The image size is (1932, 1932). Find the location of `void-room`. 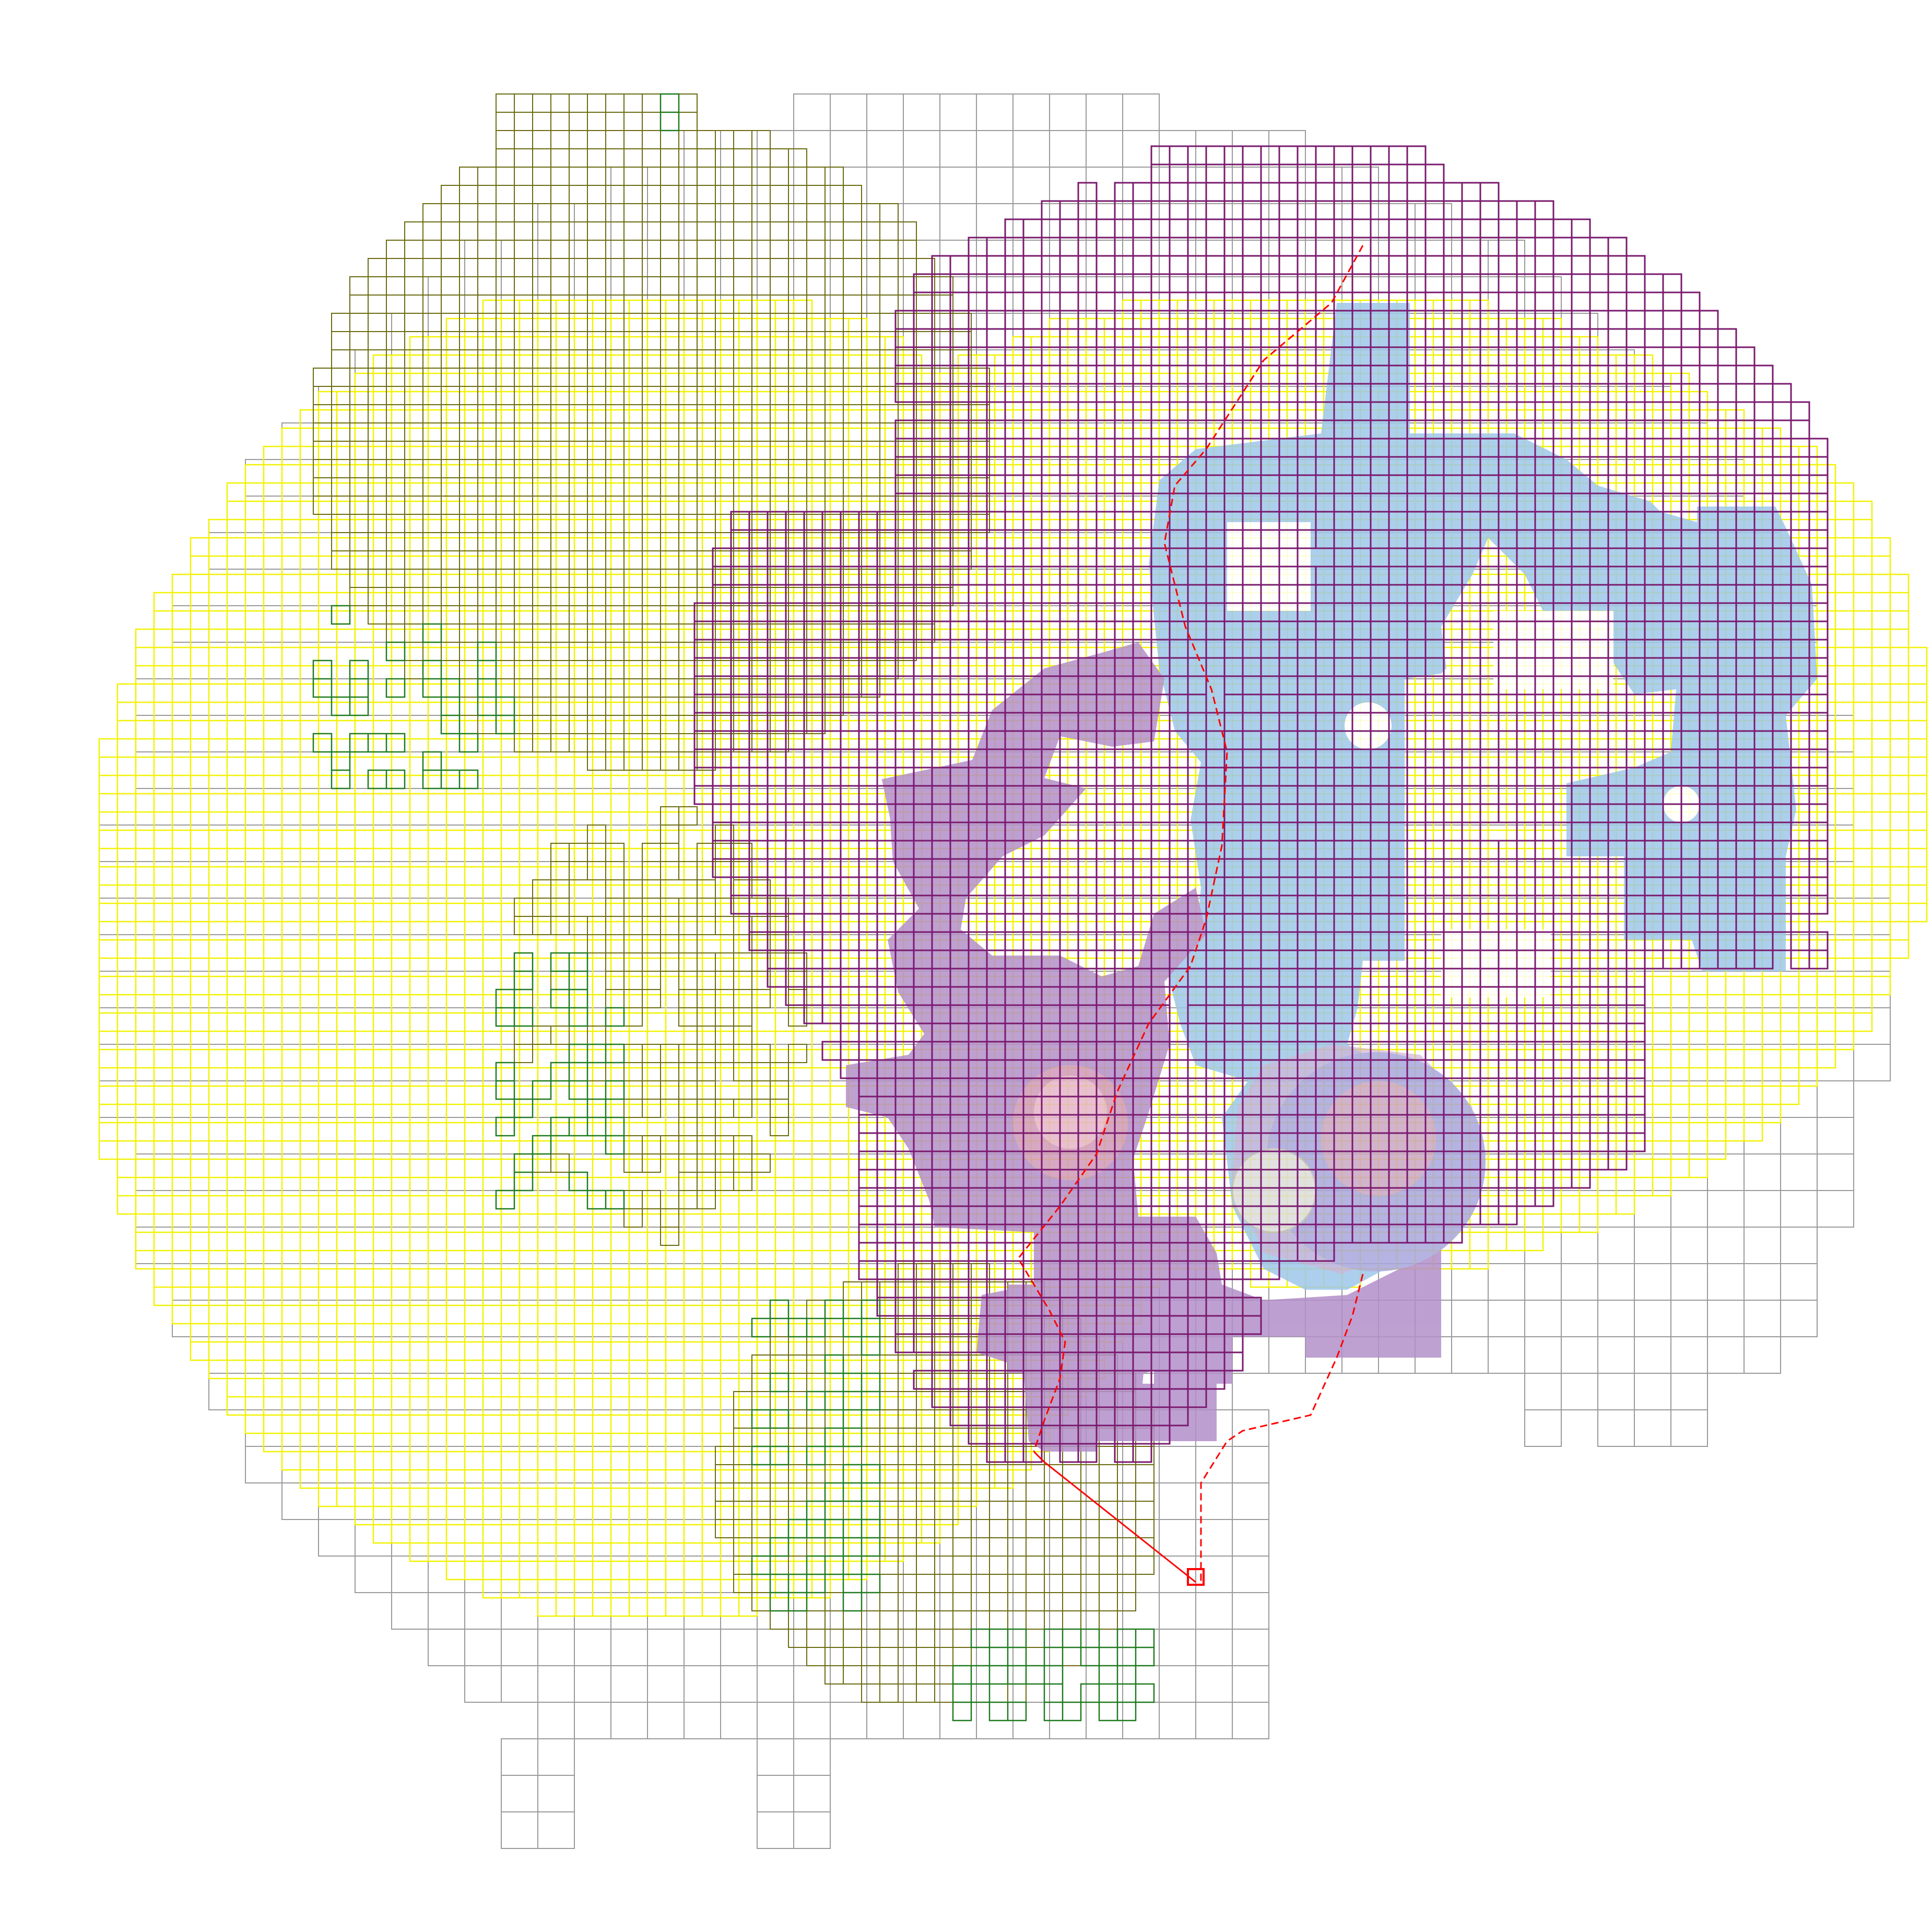

void-room is located at coordinates (1496, 963).